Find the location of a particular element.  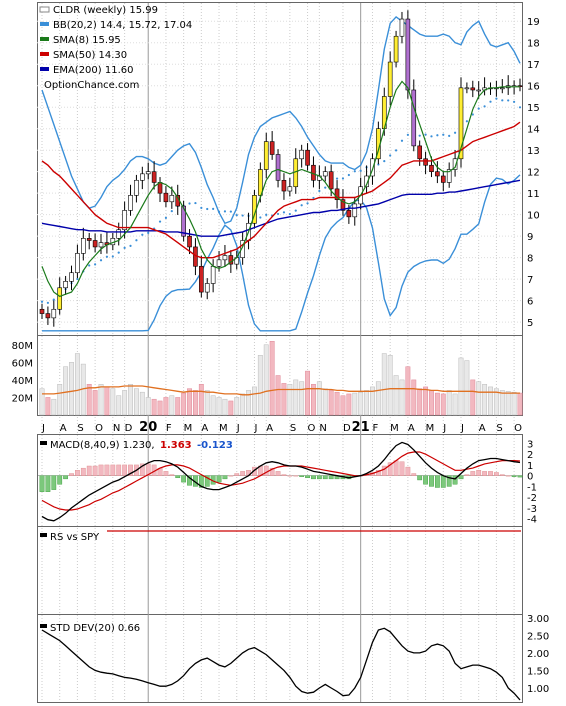

x-tick-label: D is located at coordinates (129, 428).